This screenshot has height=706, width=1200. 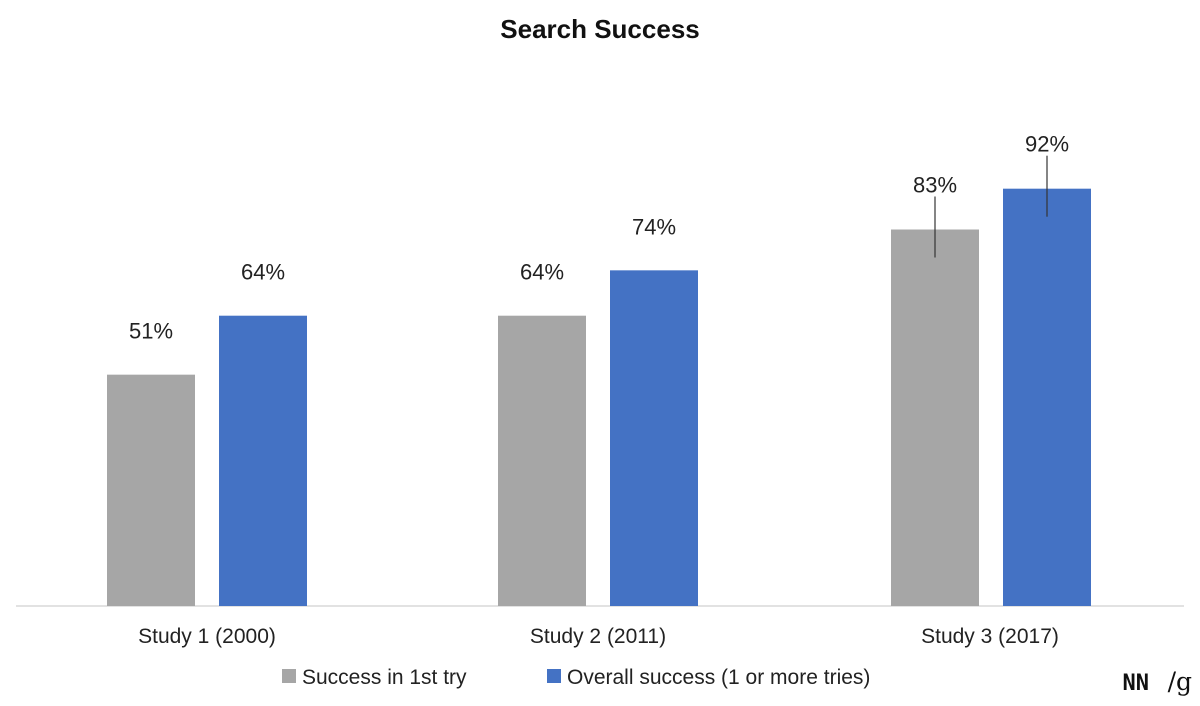 What do you see at coordinates (207, 636) in the screenshot?
I see `category-label-1: Study 1 (2000)` at bounding box center [207, 636].